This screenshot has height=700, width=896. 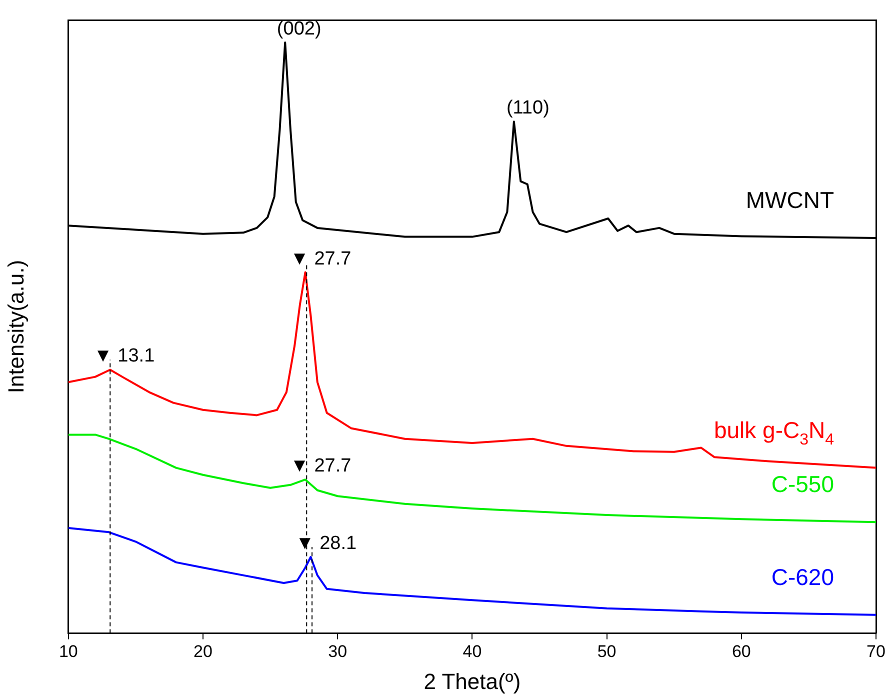 What do you see at coordinates (802, 484) in the screenshot?
I see `series-label: C-550` at bounding box center [802, 484].